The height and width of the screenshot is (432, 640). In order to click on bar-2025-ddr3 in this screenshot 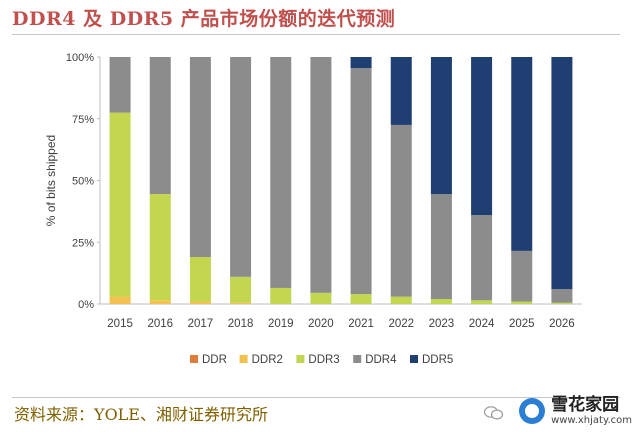, I will do `click(522, 302)`.